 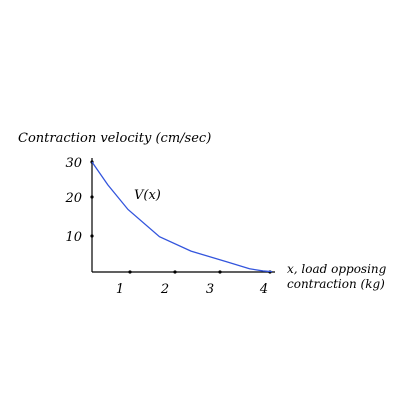 I want to click on y-tick-label-30: 30, so click(x=73, y=163).